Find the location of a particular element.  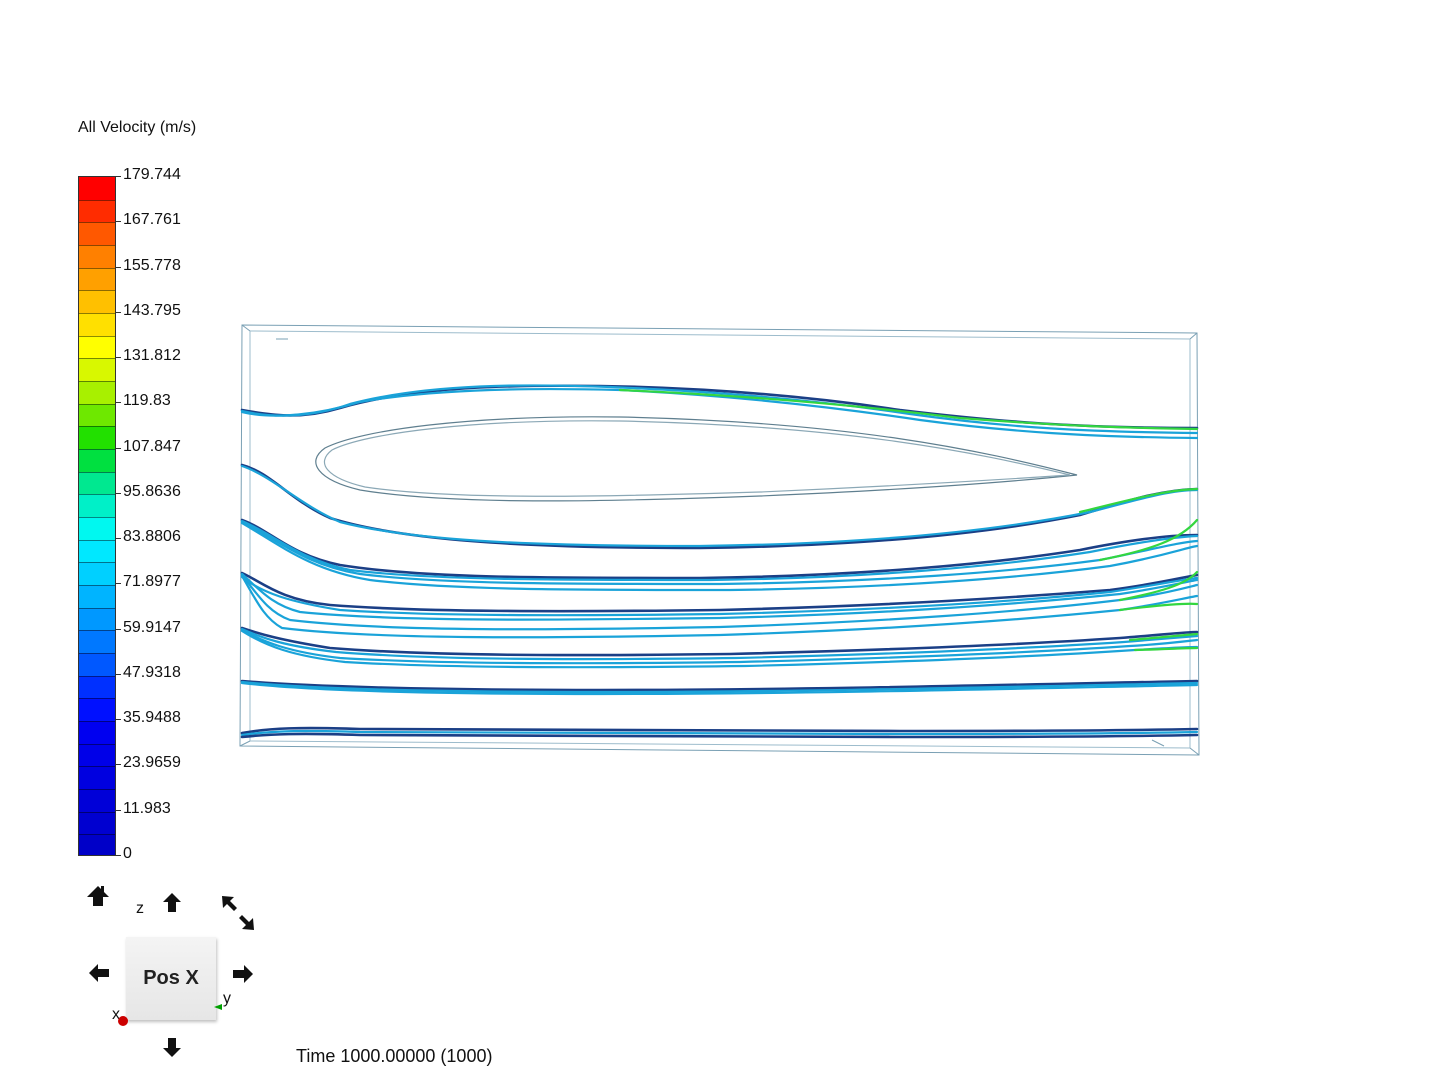

axis-z-label: z is located at coordinates (140, 908).